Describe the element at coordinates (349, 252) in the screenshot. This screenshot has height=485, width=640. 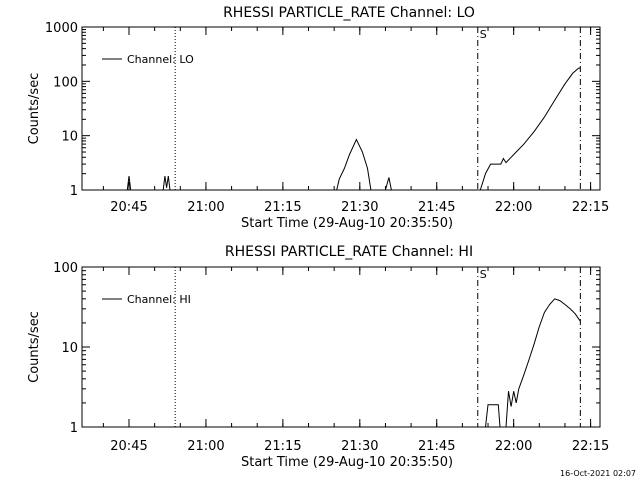
I see `chart-title: RHESSI PARTICLE_RATE Channel: HI` at that location.